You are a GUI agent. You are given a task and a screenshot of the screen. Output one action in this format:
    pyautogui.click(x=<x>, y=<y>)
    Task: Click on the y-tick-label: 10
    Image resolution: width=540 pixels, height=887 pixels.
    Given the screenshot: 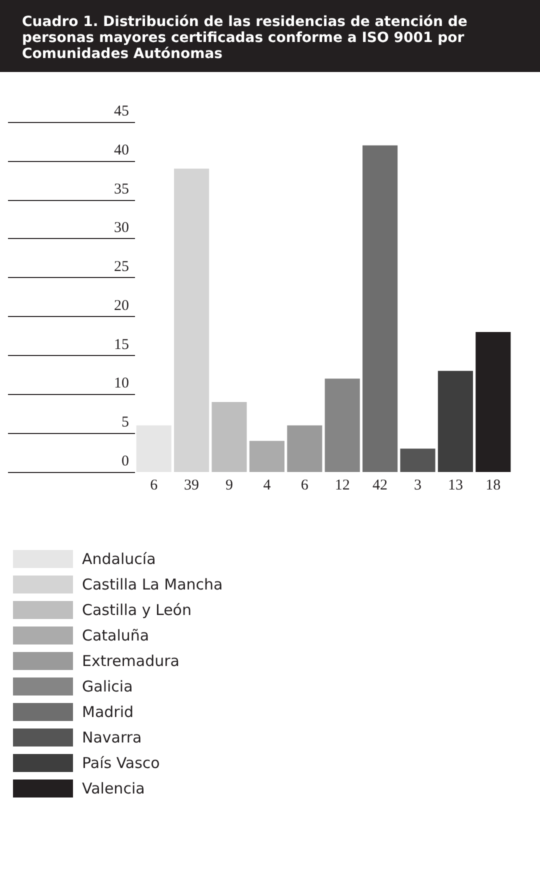 What is the action you would take?
    pyautogui.click(x=121, y=384)
    